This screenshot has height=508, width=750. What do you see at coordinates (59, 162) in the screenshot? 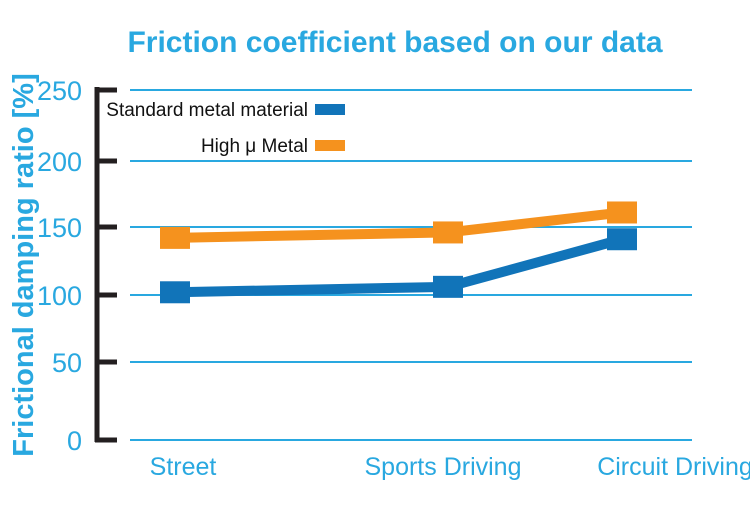
I see `y-tick-label: 200` at bounding box center [59, 162].